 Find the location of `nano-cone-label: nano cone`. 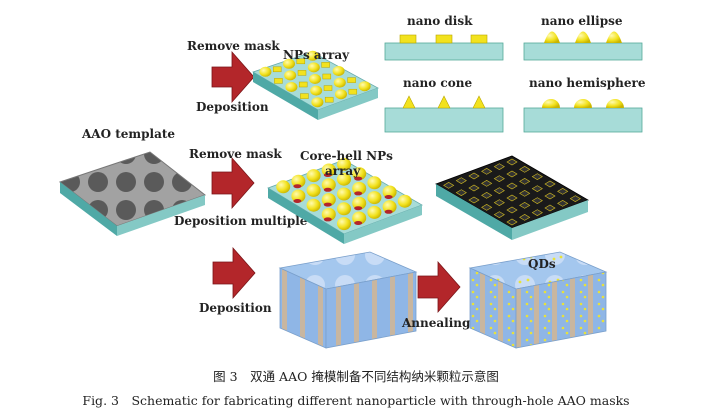

nano-cone-label: nano cone is located at coordinates (437, 83).